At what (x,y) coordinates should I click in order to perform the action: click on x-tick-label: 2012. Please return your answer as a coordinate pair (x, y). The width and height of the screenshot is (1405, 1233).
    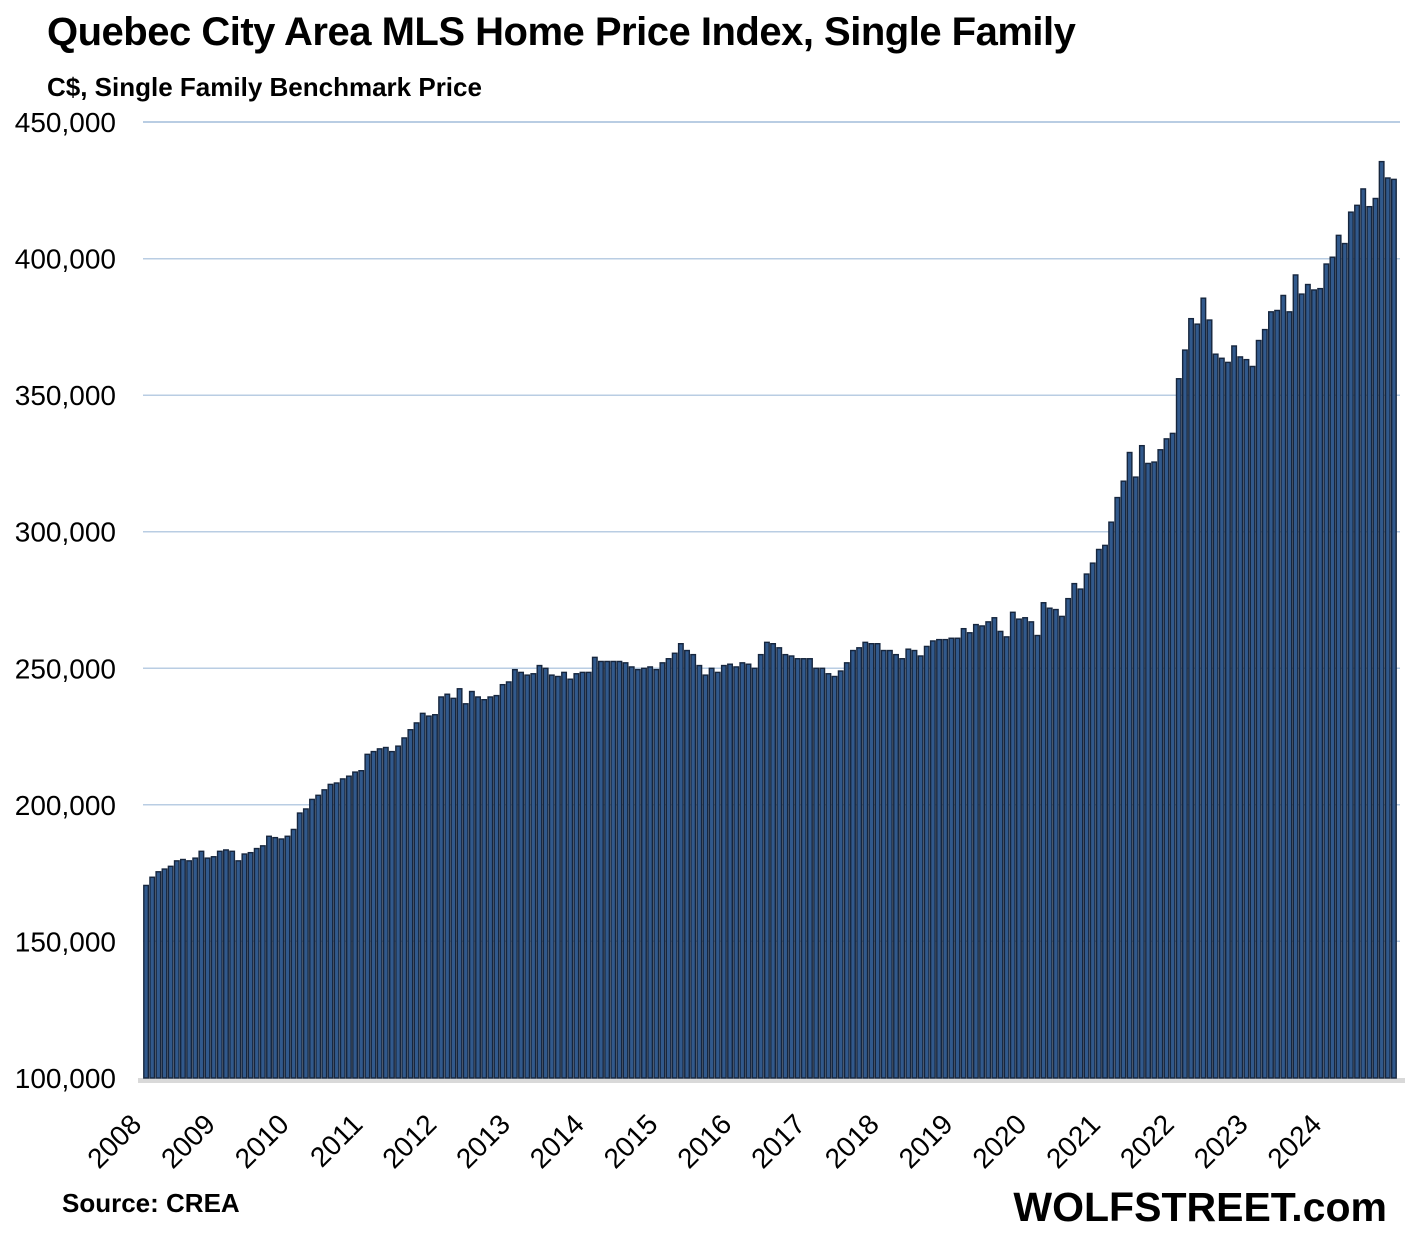
    Looking at the image, I should click on (409, 1141).